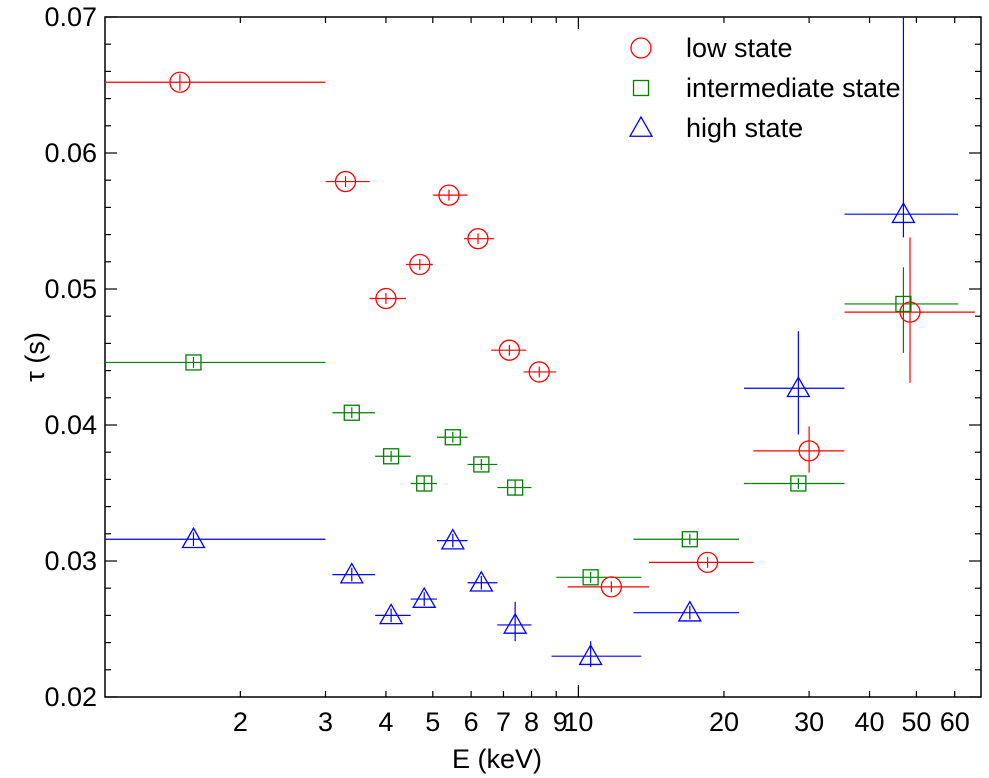 Image resolution: width=989 pixels, height=778 pixels. What do you see at coordinates (325, 722) in the screenshot?
I see `x-tick-label: 3` at bounding box center [325, 722].